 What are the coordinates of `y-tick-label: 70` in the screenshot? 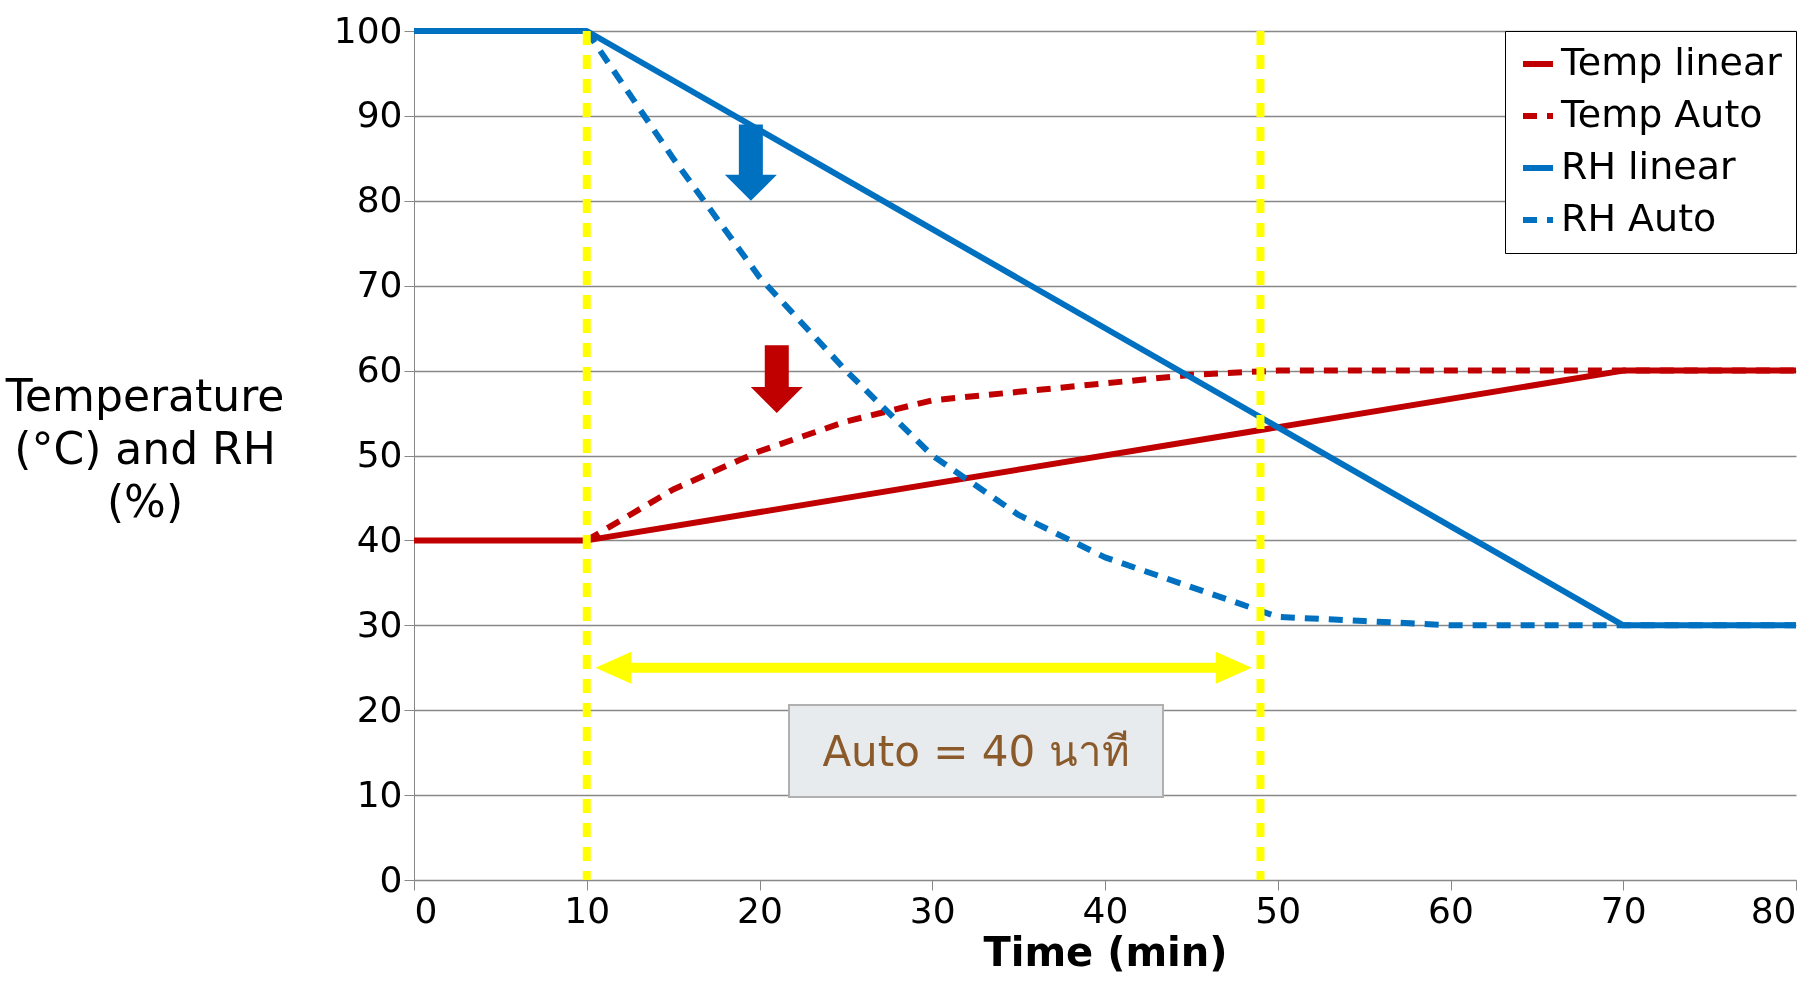 It's located at (379, 285).